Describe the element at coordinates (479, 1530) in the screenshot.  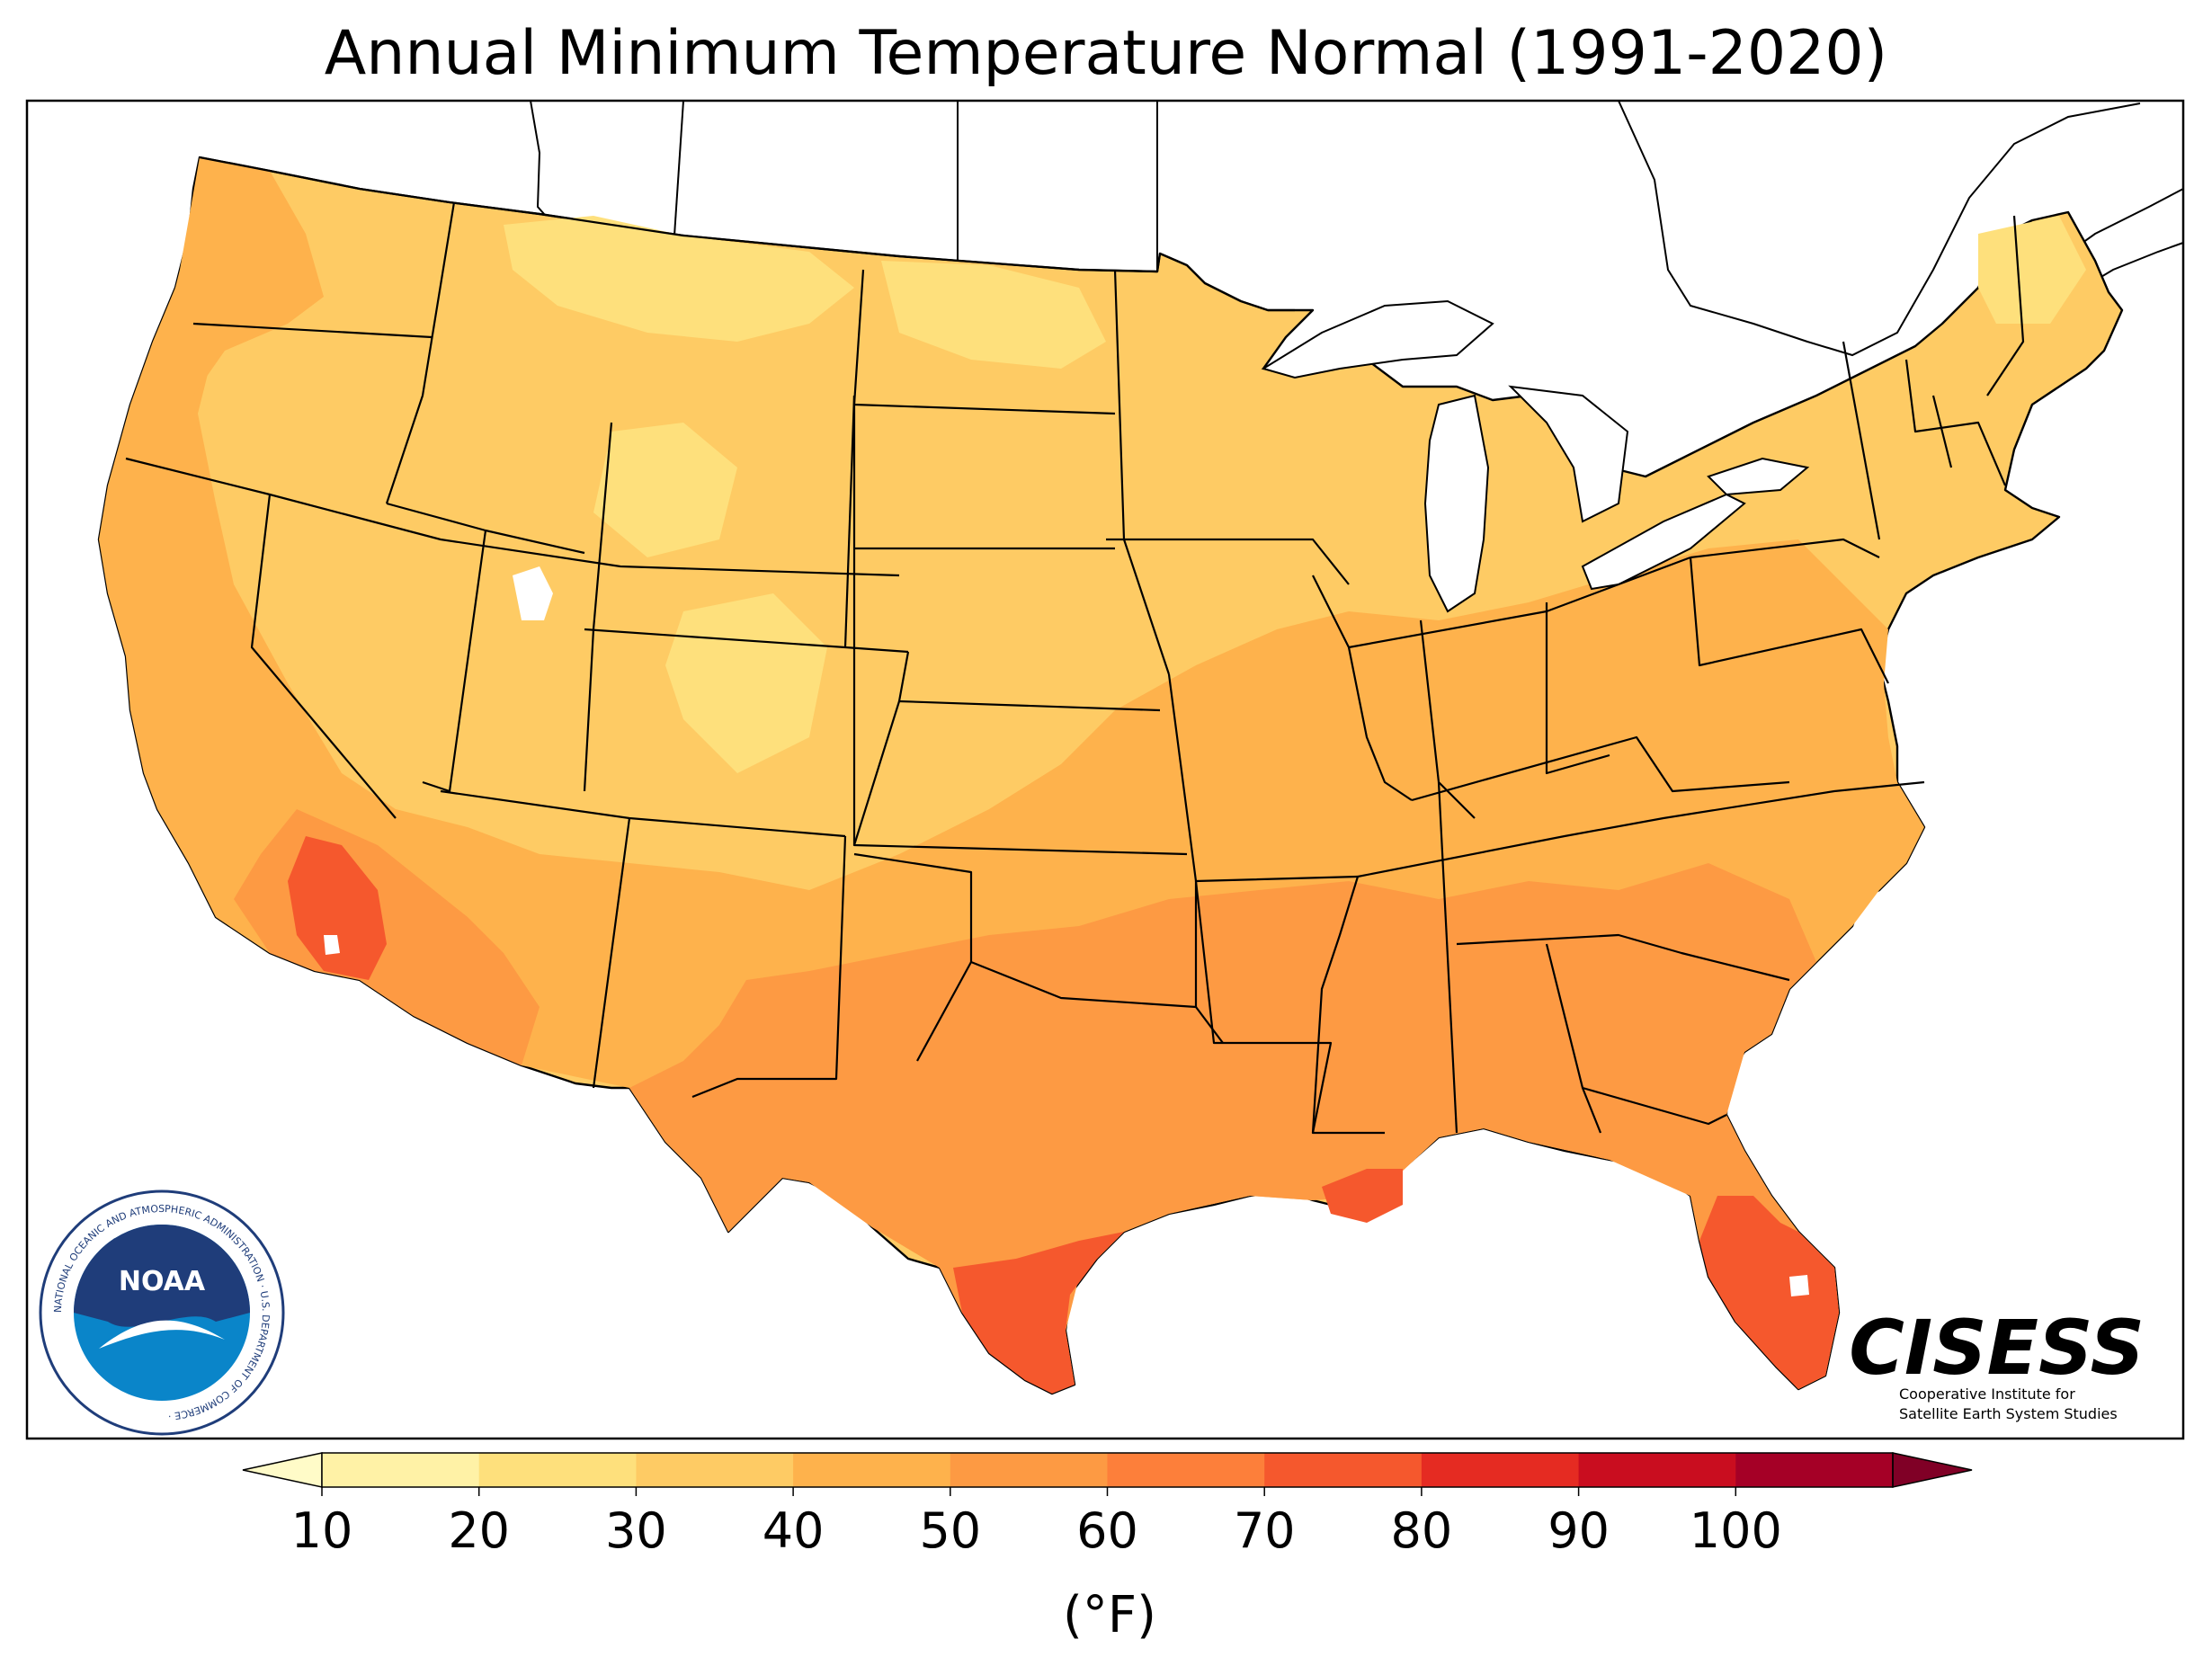
I see `colorbar-tick-label: 20` at that location.